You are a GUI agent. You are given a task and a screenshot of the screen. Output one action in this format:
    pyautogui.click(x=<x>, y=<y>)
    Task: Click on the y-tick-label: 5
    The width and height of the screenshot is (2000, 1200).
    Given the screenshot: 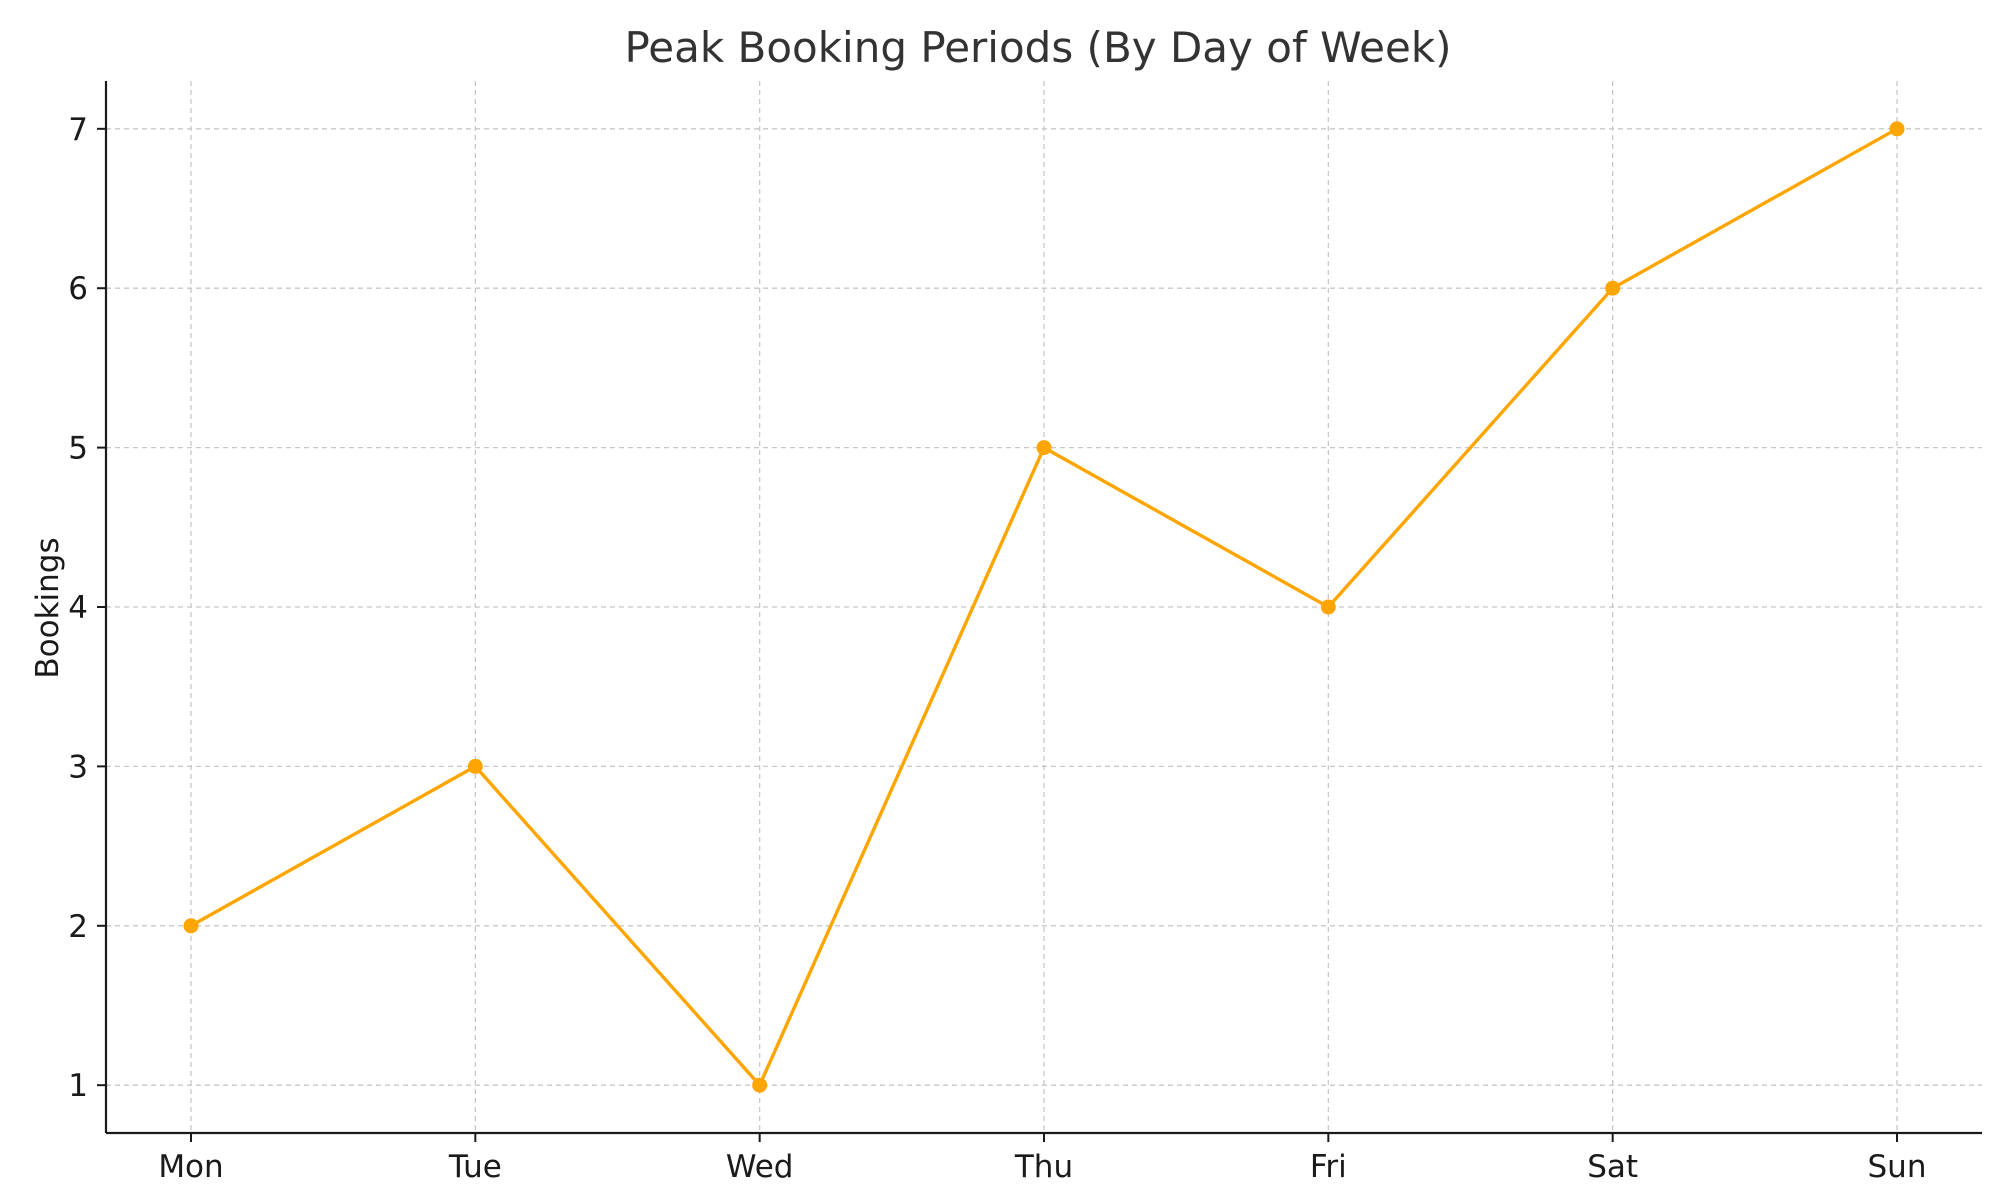 What is the action you would take?
    pyautogui.click(x=78, y=449)
    